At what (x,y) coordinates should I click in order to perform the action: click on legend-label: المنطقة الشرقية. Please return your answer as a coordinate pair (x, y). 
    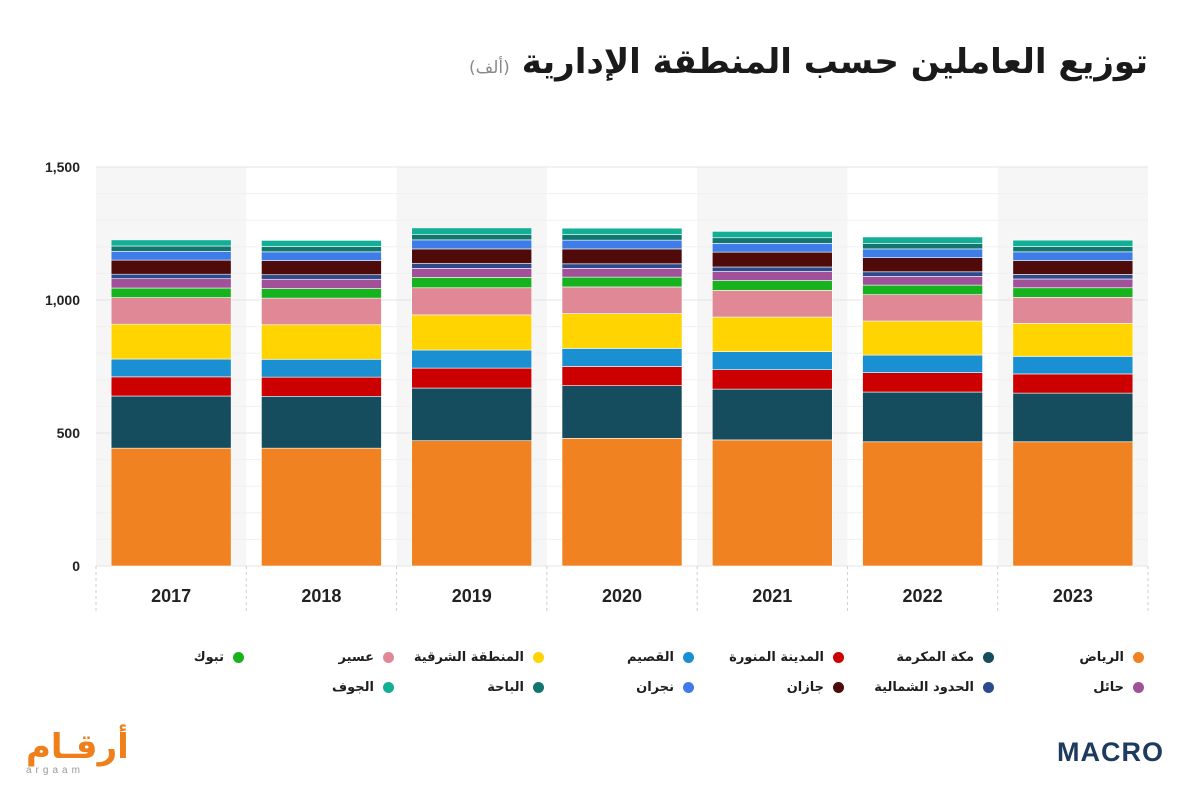
    Looking at the image, I should click on (468, 657).